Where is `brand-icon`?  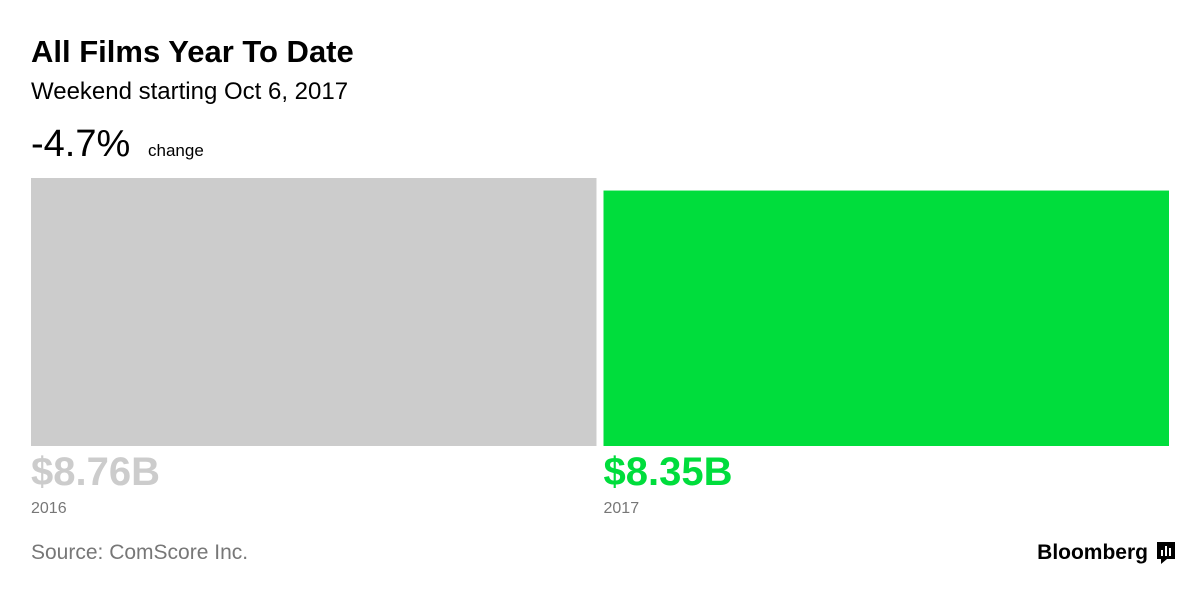
brand-icon is located at coordinates (1166, 553).